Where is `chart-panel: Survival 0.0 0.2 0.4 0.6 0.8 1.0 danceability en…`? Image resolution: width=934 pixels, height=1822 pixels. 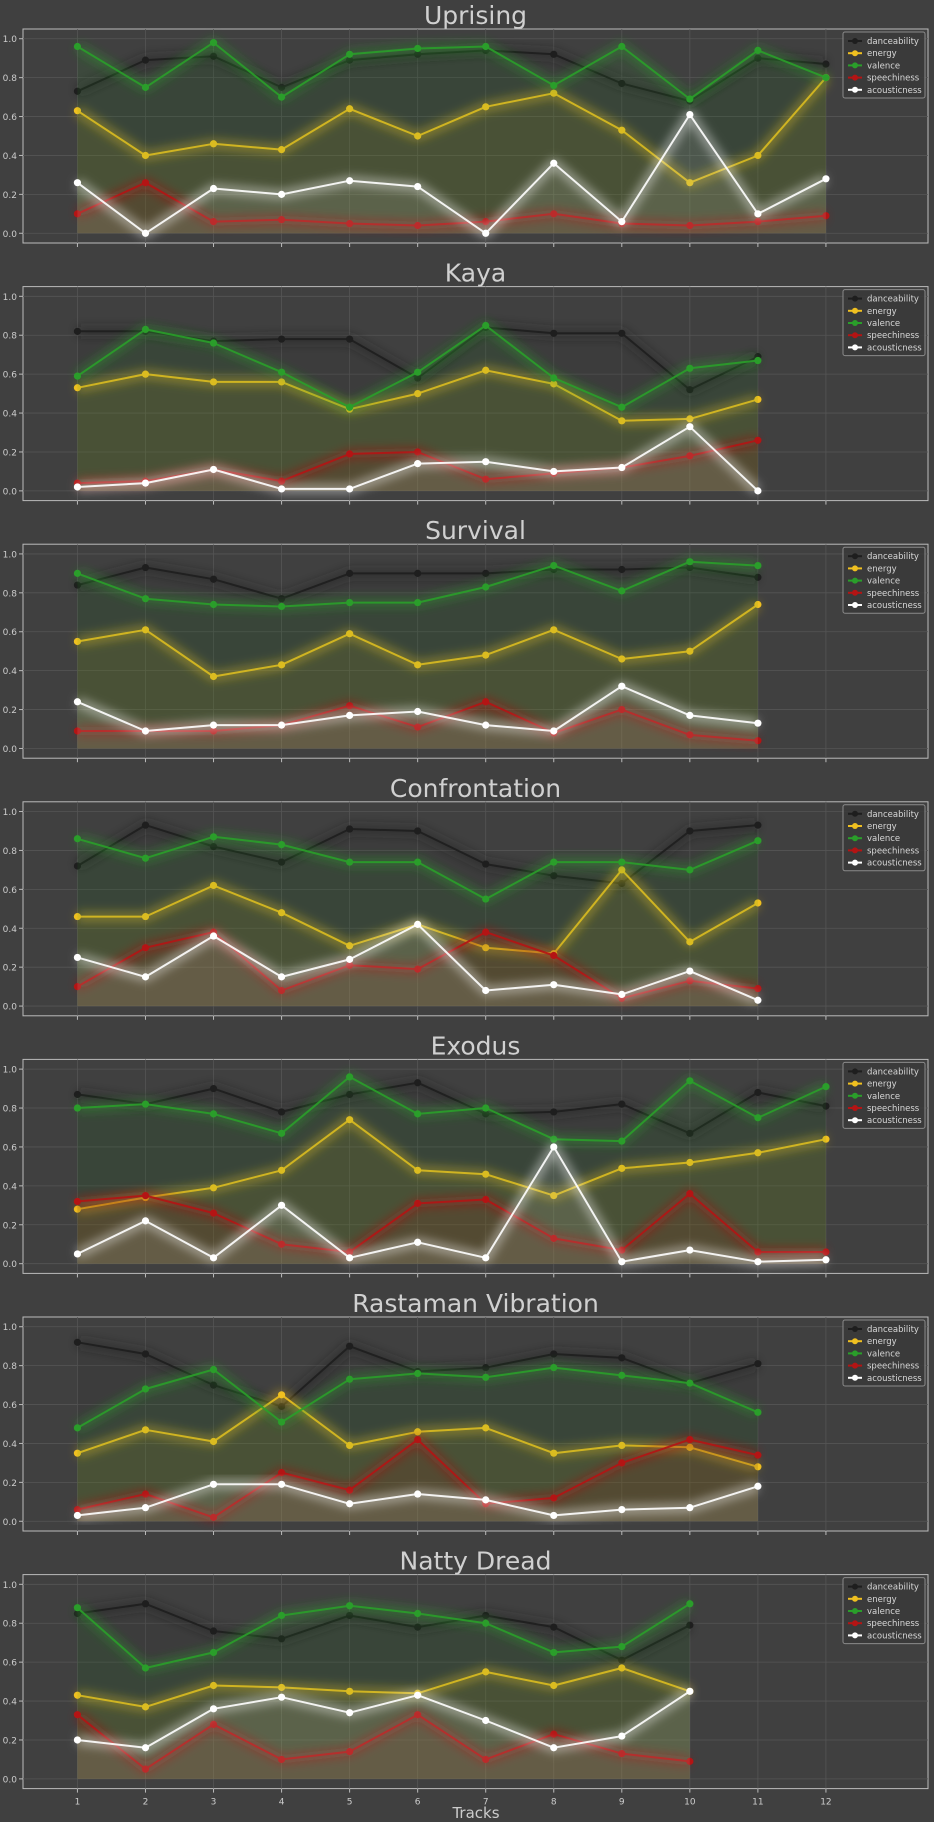 chart-panel: Survival 0.0 0.2 0.4 0.6 0.8 1.0 danceability en… is located at coordinates (466, 639).